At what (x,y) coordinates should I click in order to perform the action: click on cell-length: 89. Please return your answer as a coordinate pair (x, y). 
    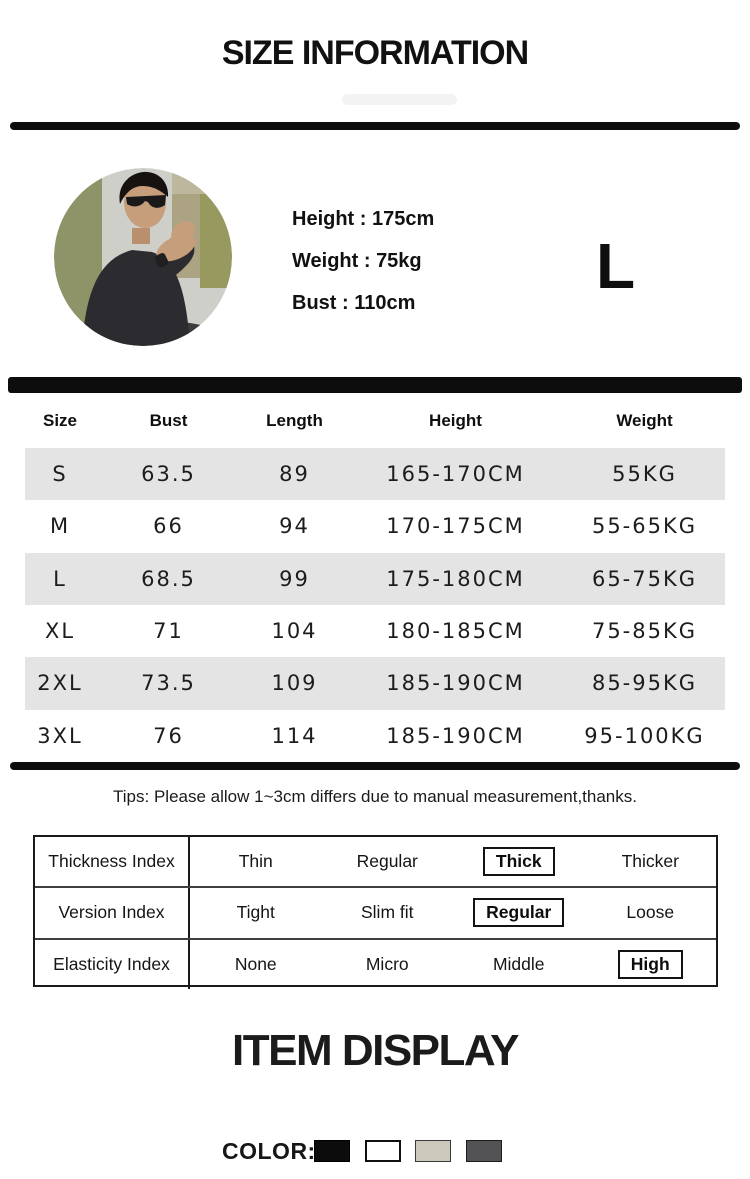
    Looking at the image, I should click on (294, 474).